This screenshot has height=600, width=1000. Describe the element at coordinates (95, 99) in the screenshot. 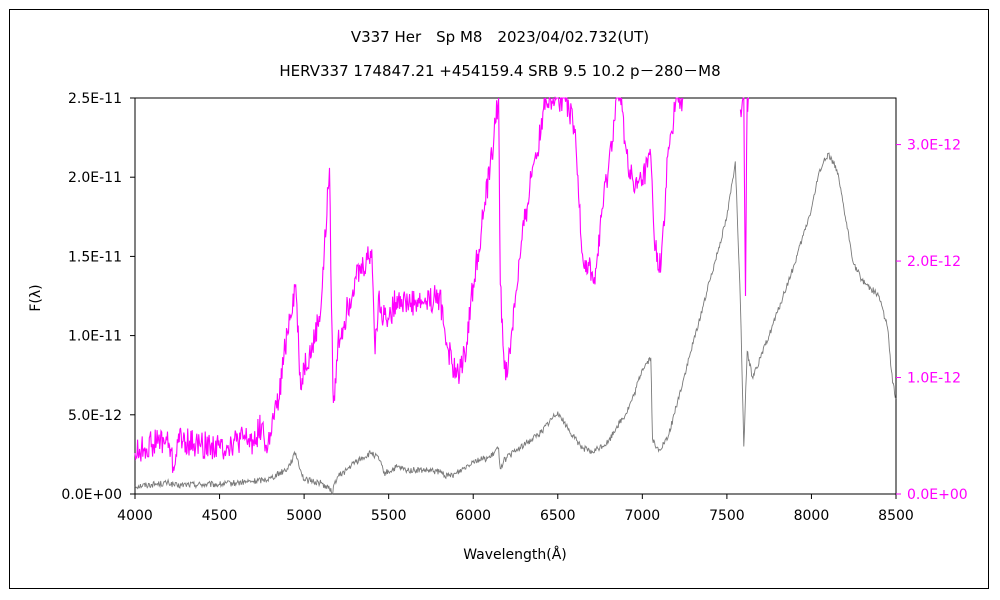

I see `y-tick-label: 2.5E-11` at that location.